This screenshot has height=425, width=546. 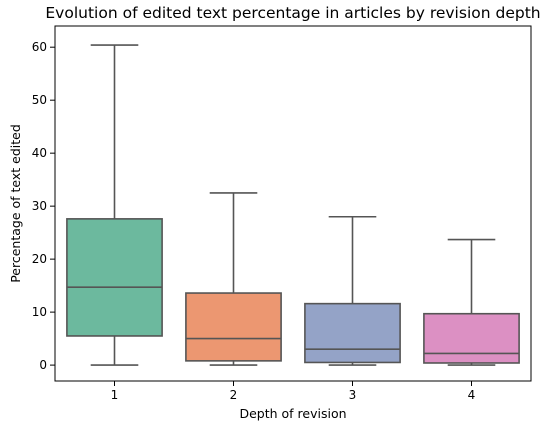 What do you see at coordinates (39, 47) in the screenshot?
I see `y-tick-label: 60` at bounding box center [39, 47].